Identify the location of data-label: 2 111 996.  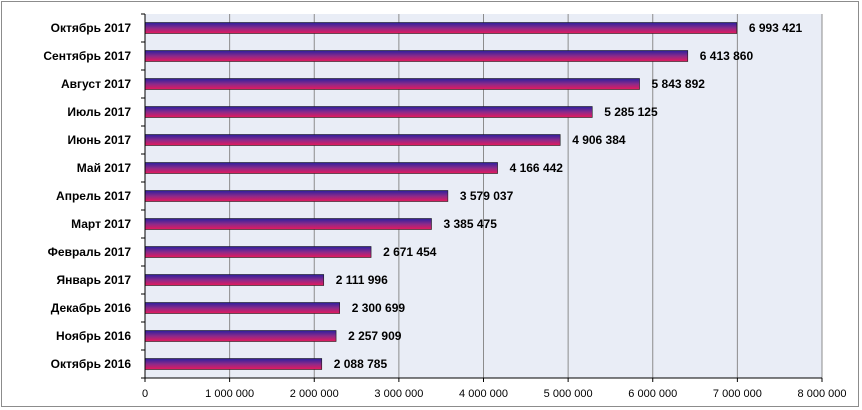
(362, 280).